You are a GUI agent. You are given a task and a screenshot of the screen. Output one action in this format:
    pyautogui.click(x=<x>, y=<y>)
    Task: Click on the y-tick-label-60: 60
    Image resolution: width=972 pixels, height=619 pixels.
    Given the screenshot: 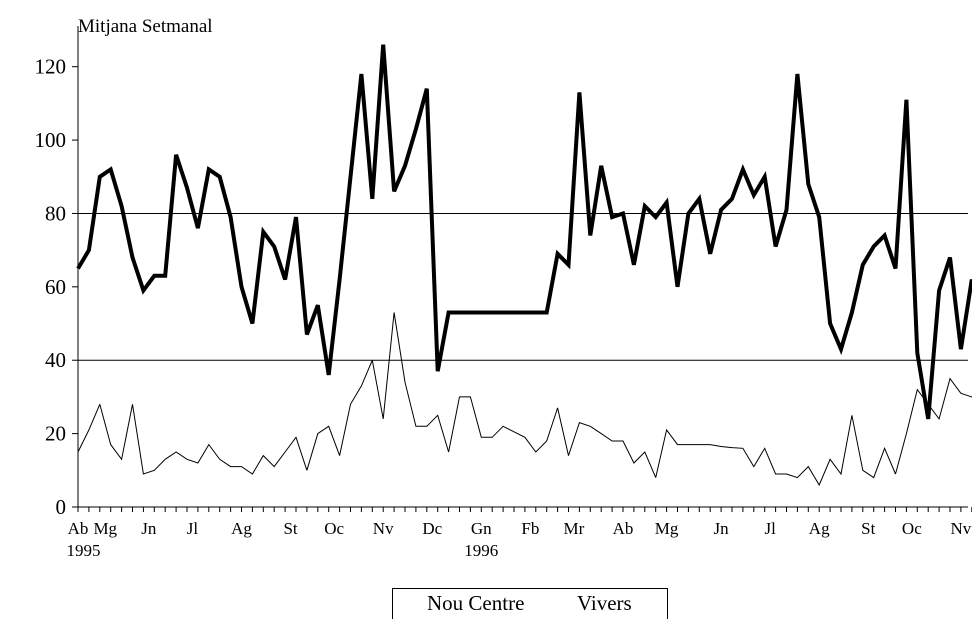 What is the action you would take?
    pyautogui.click(x=55, y=287)
    